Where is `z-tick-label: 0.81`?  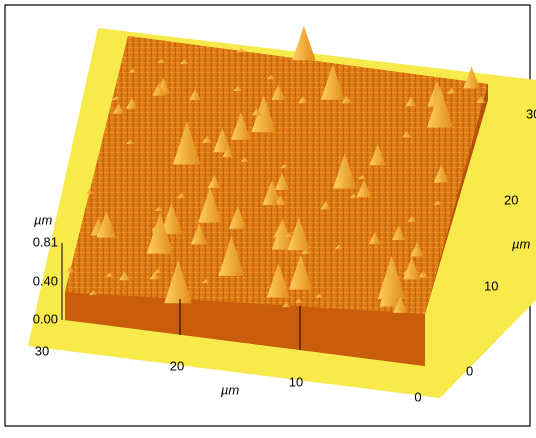
z-tick-label: 0.81 is located at coordinates (45, 241).